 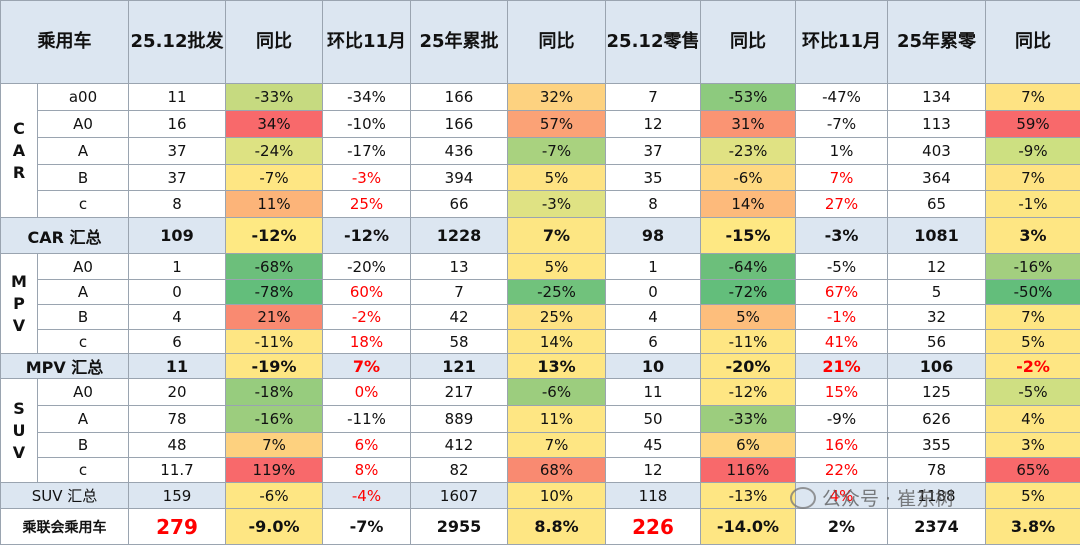 What do you see at coordinates (841, 470) in the screenshot?
I see `cell: 22%` at bounding box center [841, 470].